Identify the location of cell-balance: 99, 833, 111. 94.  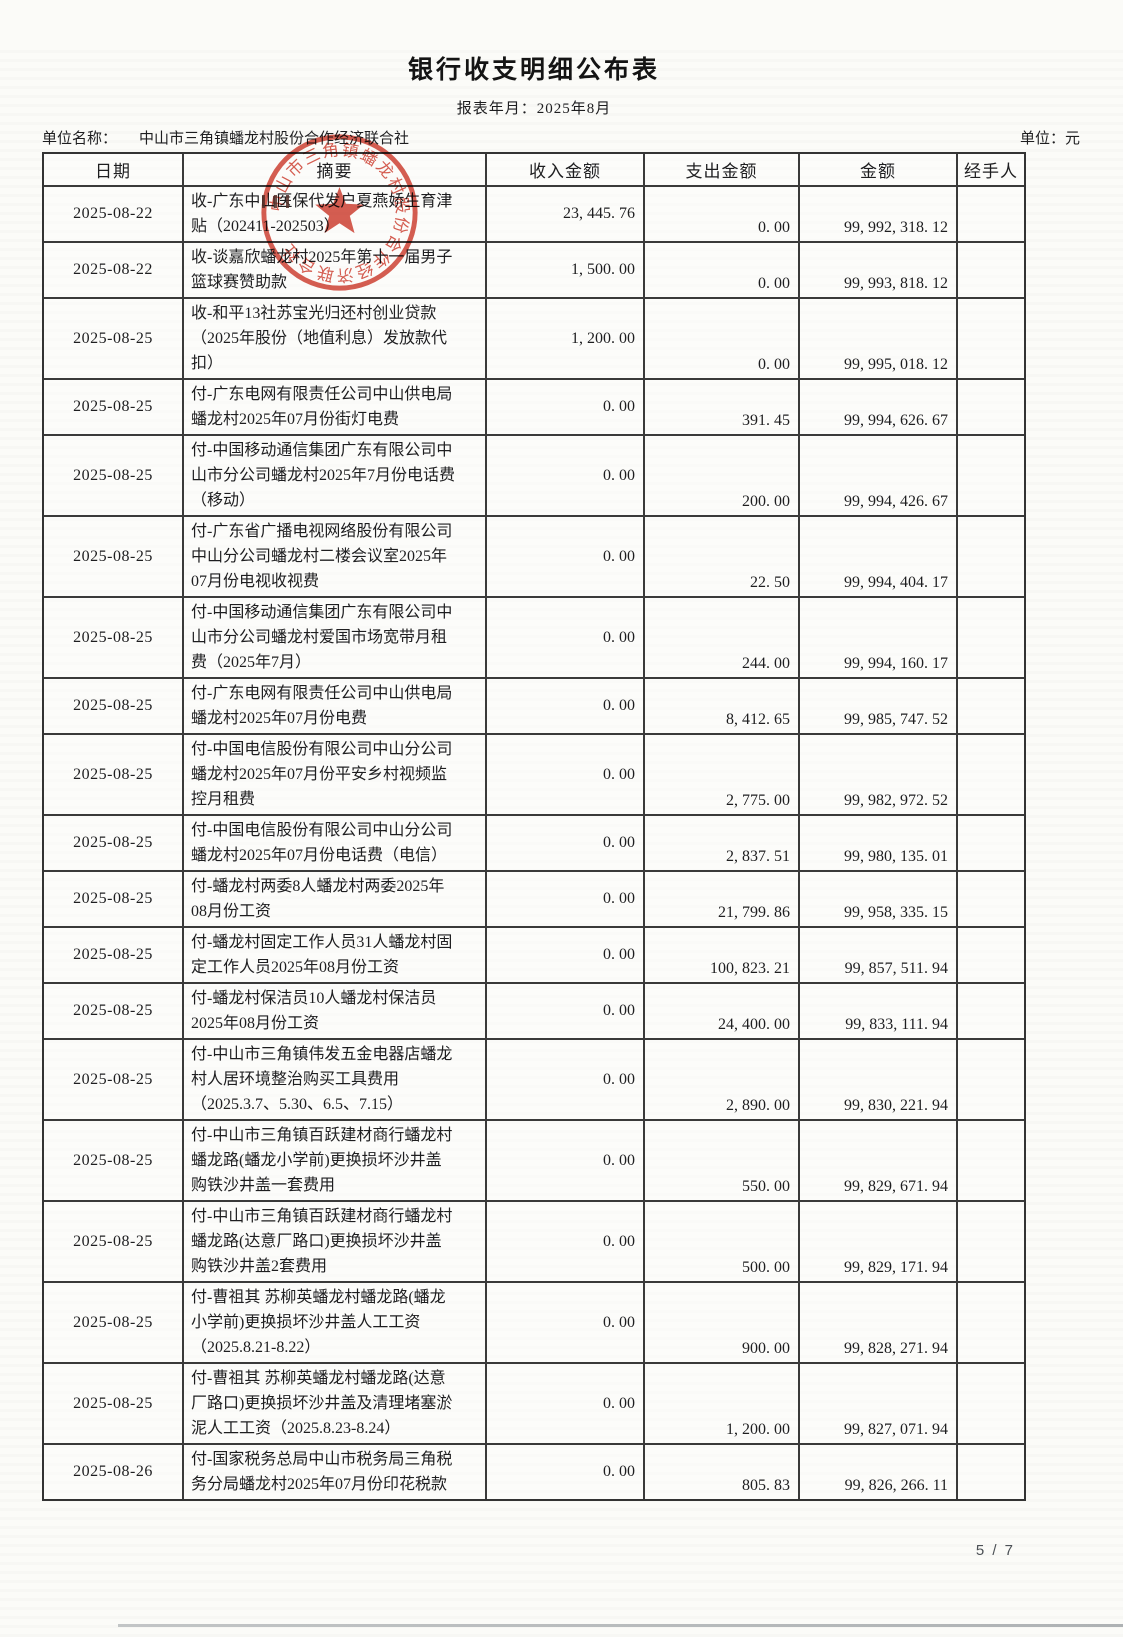
(879, 1011).